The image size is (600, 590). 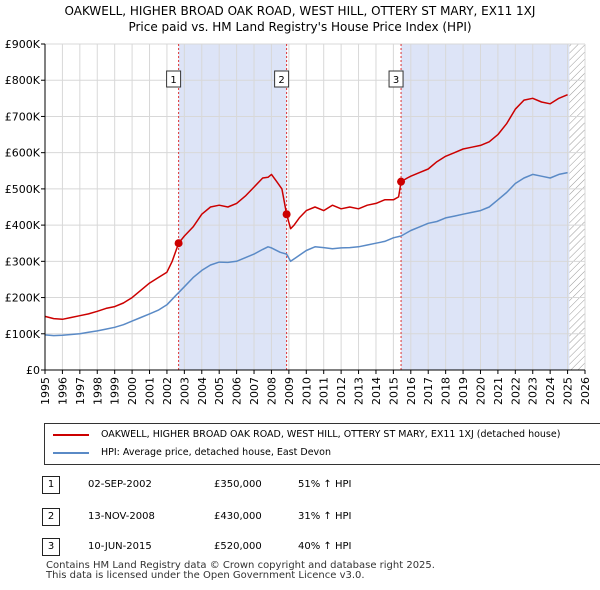 I want to click on x-tick-label: 1996, so click(x=62, y=391).